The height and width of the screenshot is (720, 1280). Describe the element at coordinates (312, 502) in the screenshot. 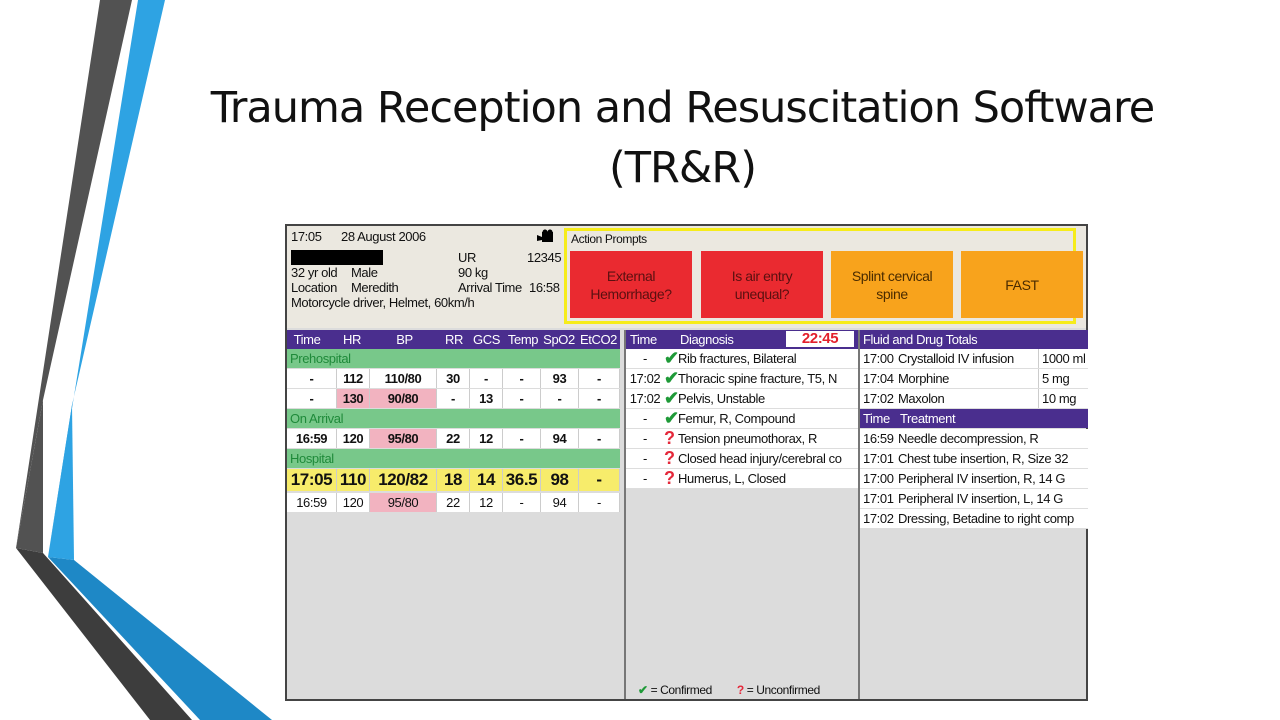

I see `cell-time: 16:59` at that location.